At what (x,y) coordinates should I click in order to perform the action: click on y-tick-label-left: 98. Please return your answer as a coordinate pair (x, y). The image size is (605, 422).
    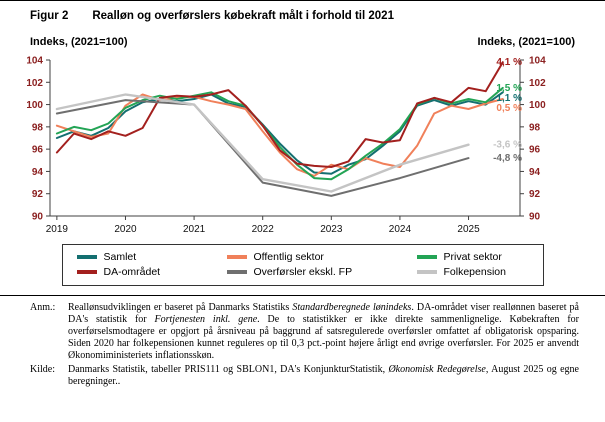
    Looking at the image, I should click on (38, 127).